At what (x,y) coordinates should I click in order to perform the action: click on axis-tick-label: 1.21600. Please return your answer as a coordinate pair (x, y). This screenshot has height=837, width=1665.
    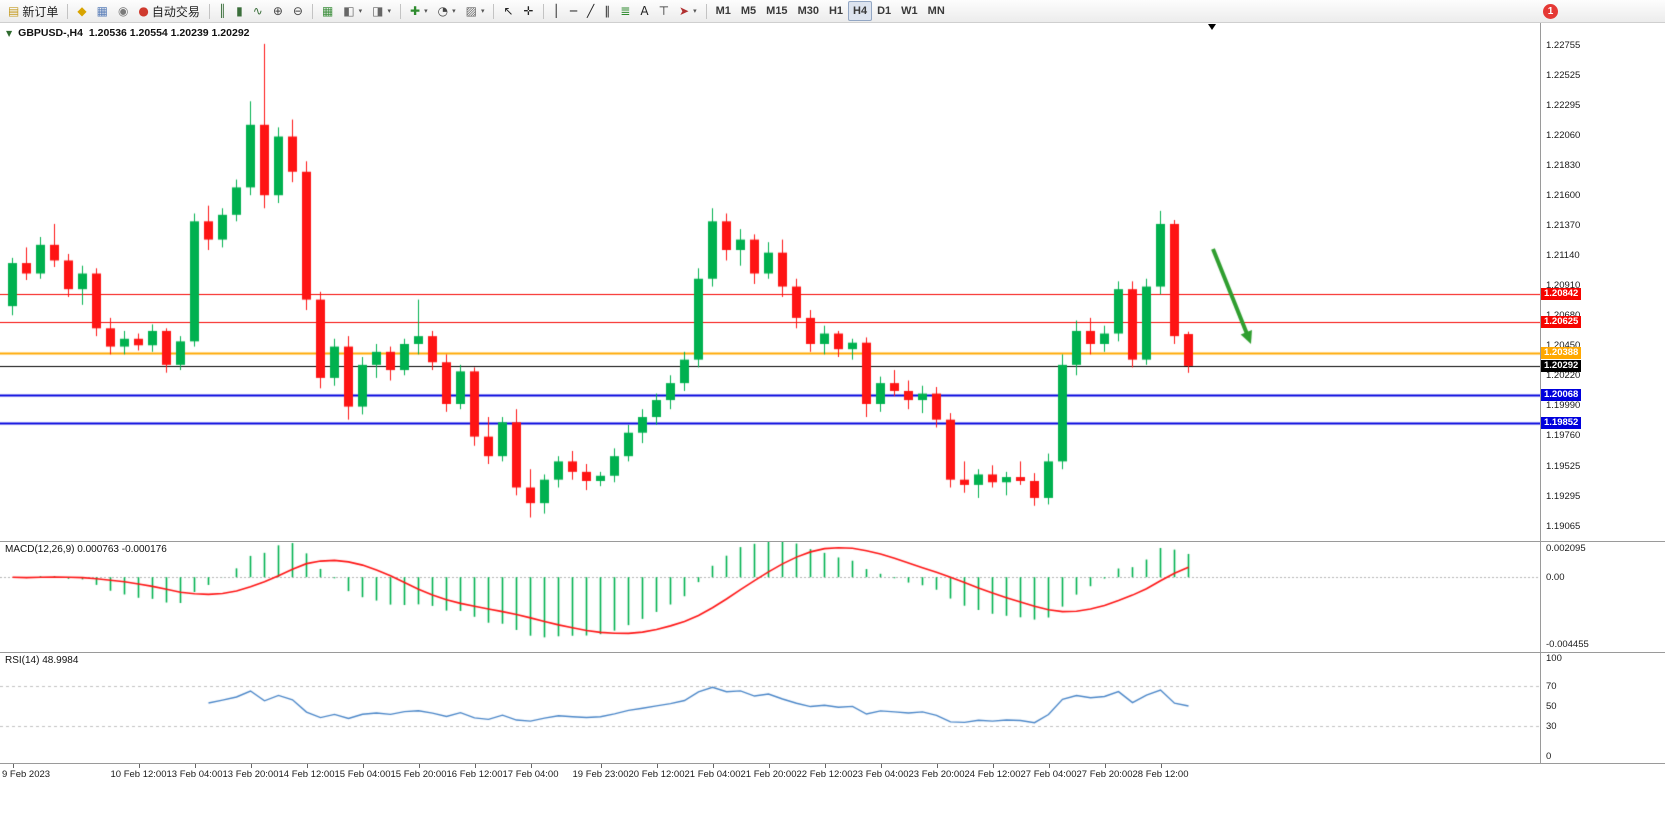
    Looking at the image, I should click on (1563, 196).